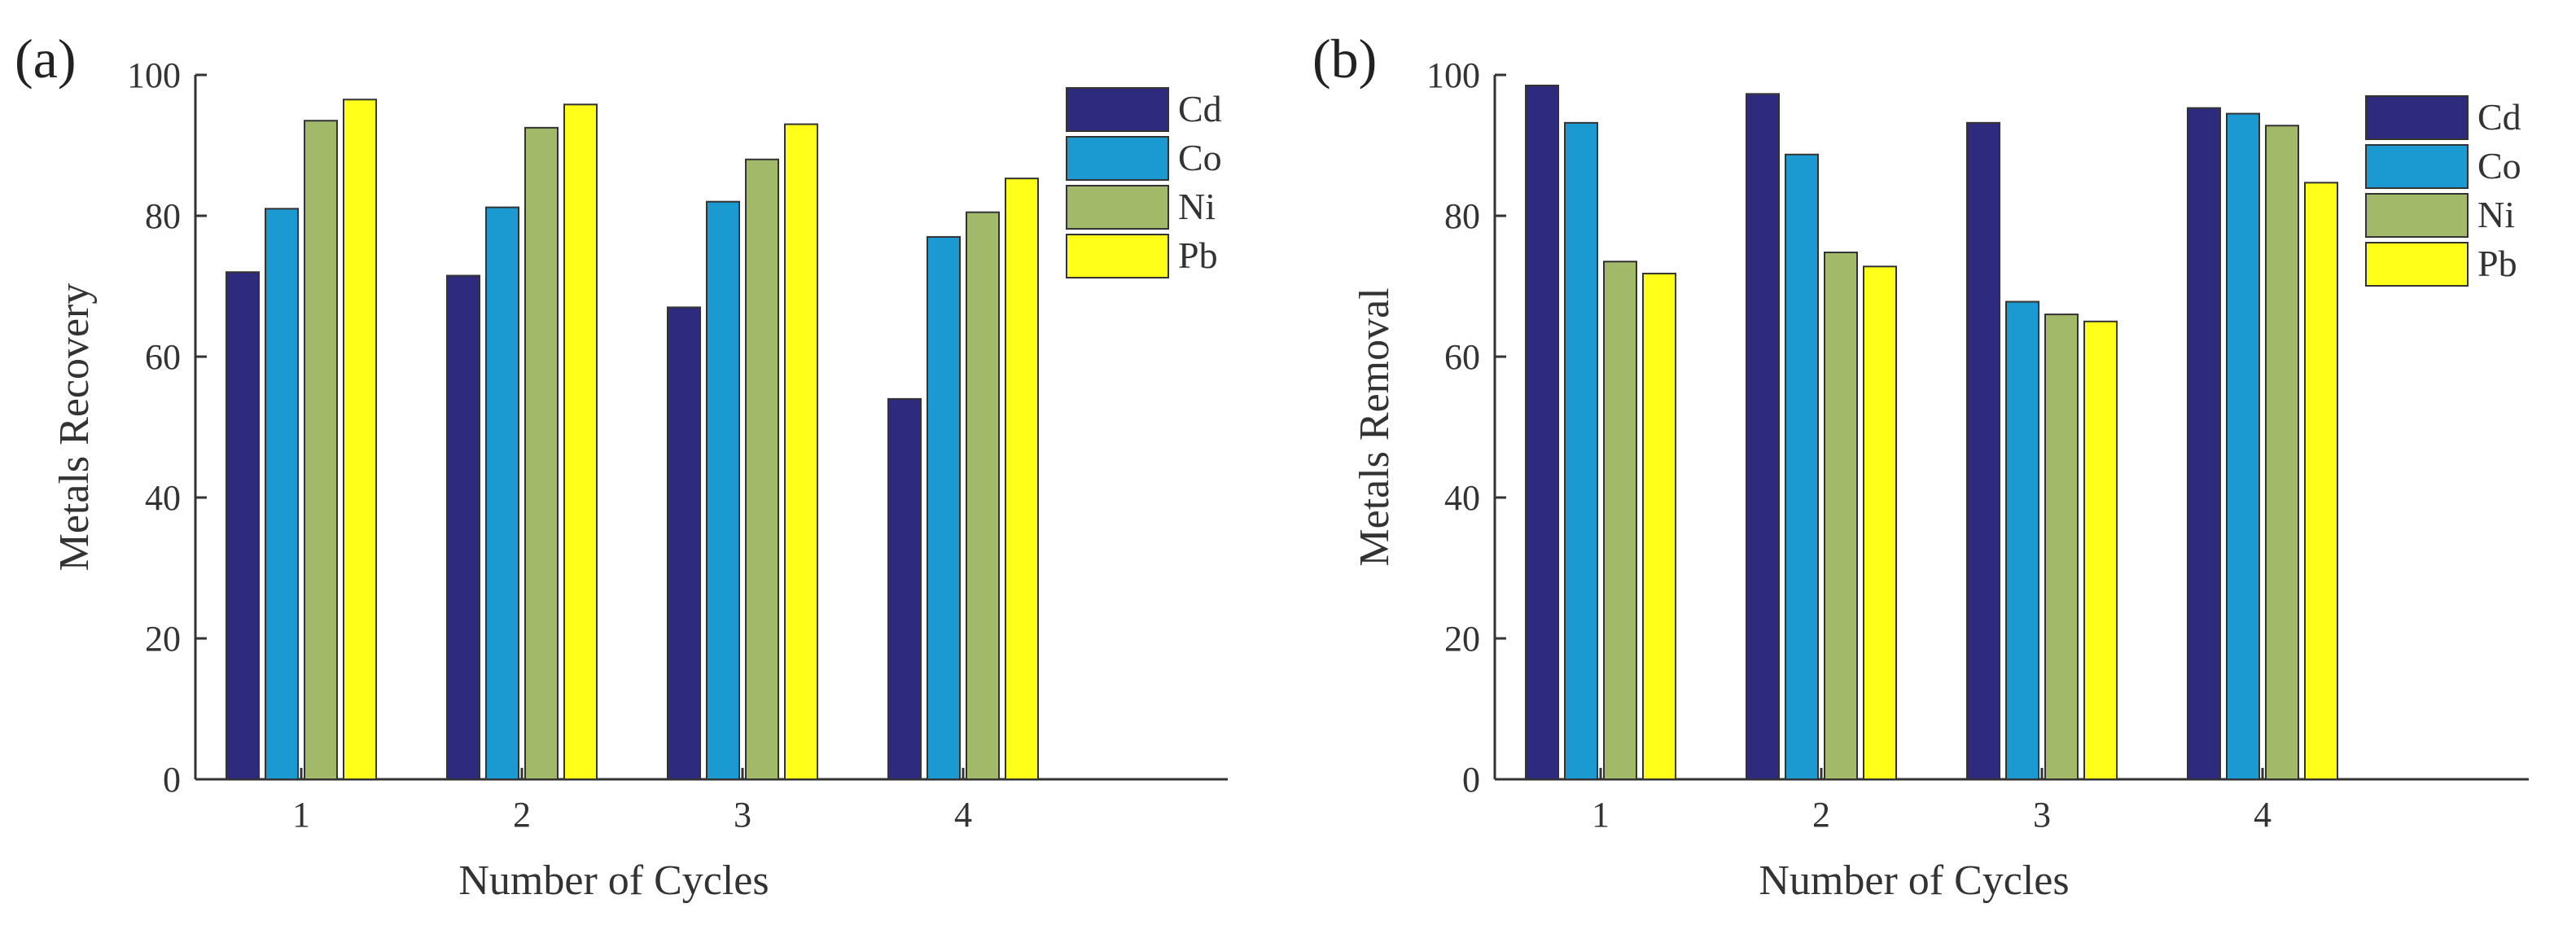  Describe the element at coordinates (45, 59) in the screenshot. I see `panel-label: (a)` at that location.